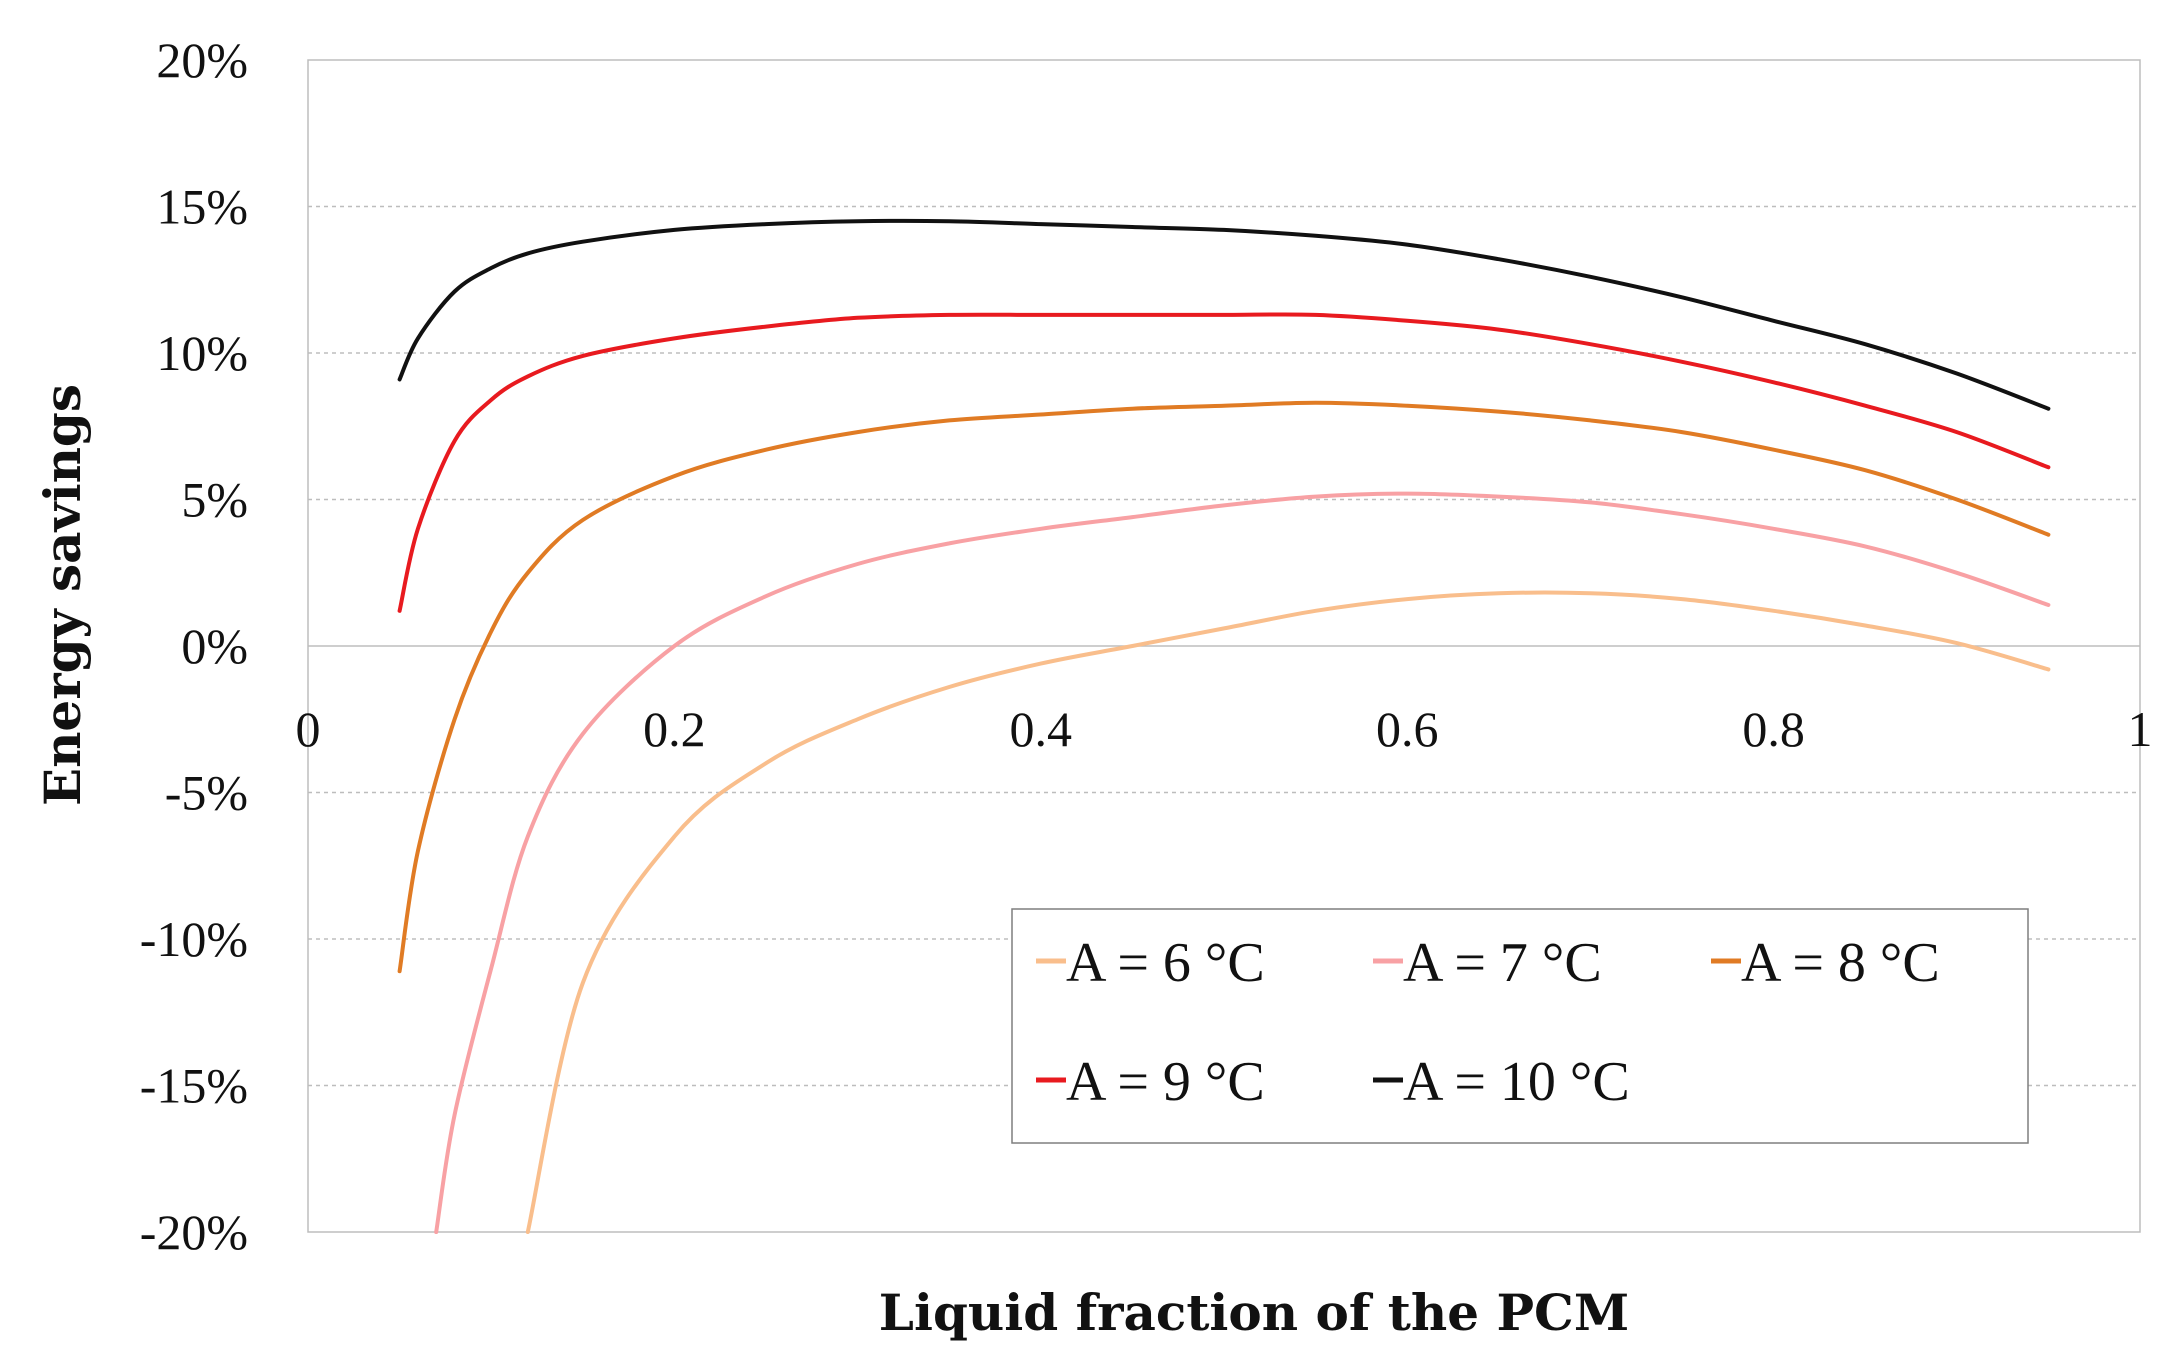  I want to click on y-axis-title: Energy savings, so click(62, 595).